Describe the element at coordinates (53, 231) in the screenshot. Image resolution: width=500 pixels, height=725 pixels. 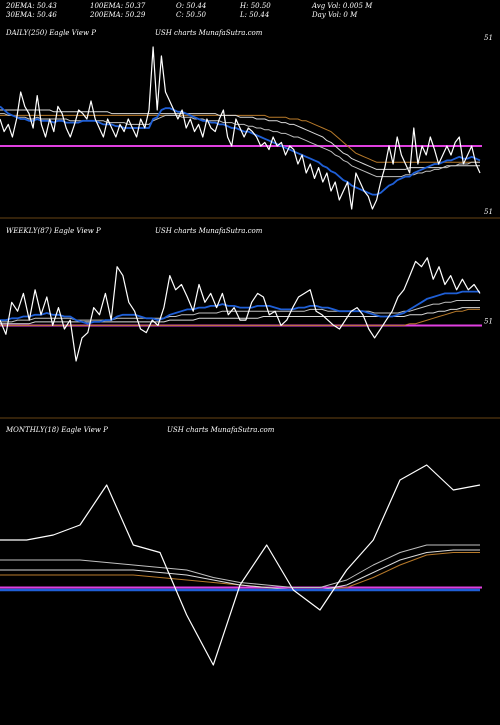
I see `panel-title: WEEKLY(87) Eagle View P` at that location.